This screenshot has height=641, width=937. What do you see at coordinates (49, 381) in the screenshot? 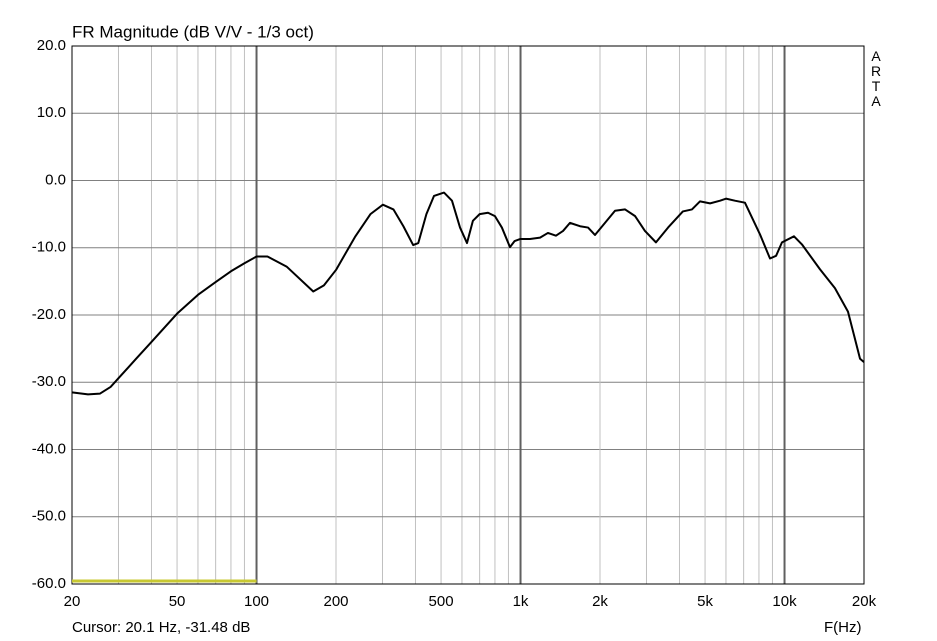
I see `y-tick-label: -30.0` at bounding box center [49, 381].